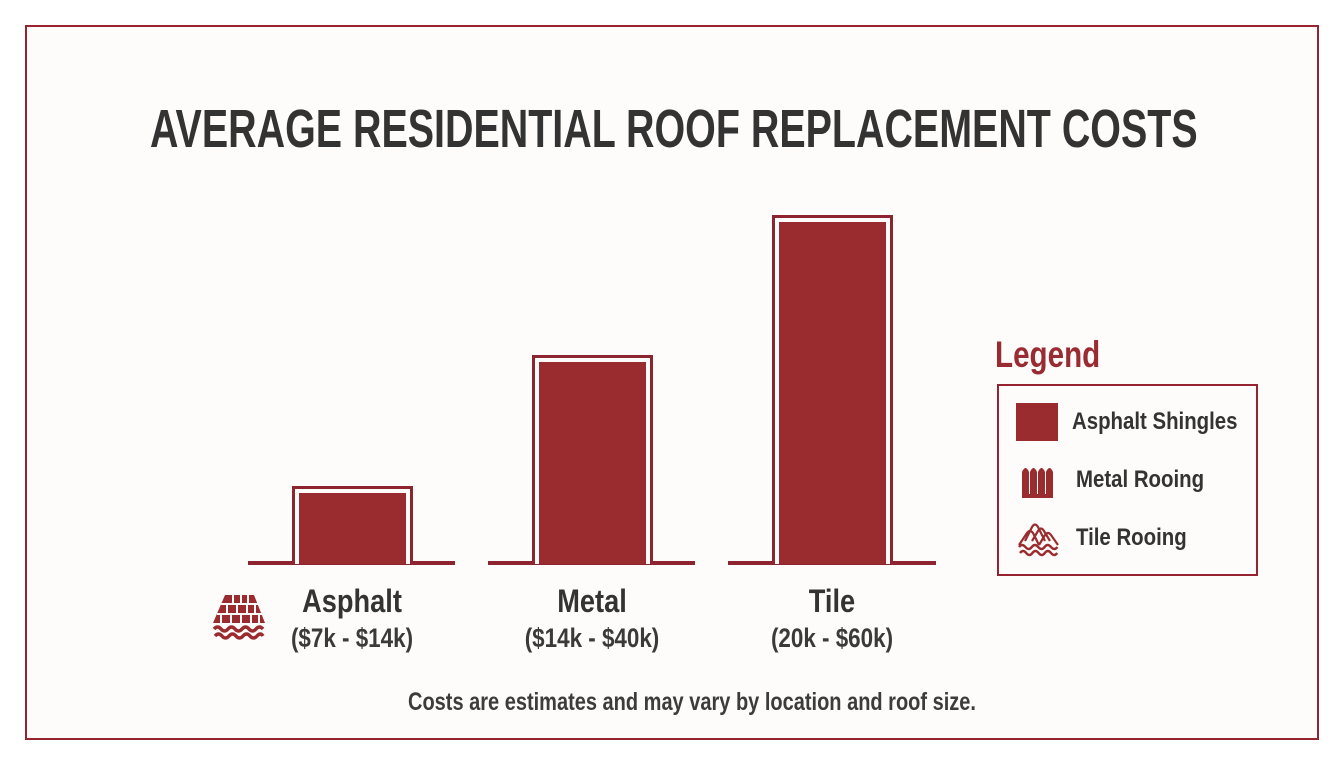 The image size is (1344, 768). Describe the element at coordinates (592, 638) in the screenshot. I see `category-metal-range: ($14k - $40k)` at that location.